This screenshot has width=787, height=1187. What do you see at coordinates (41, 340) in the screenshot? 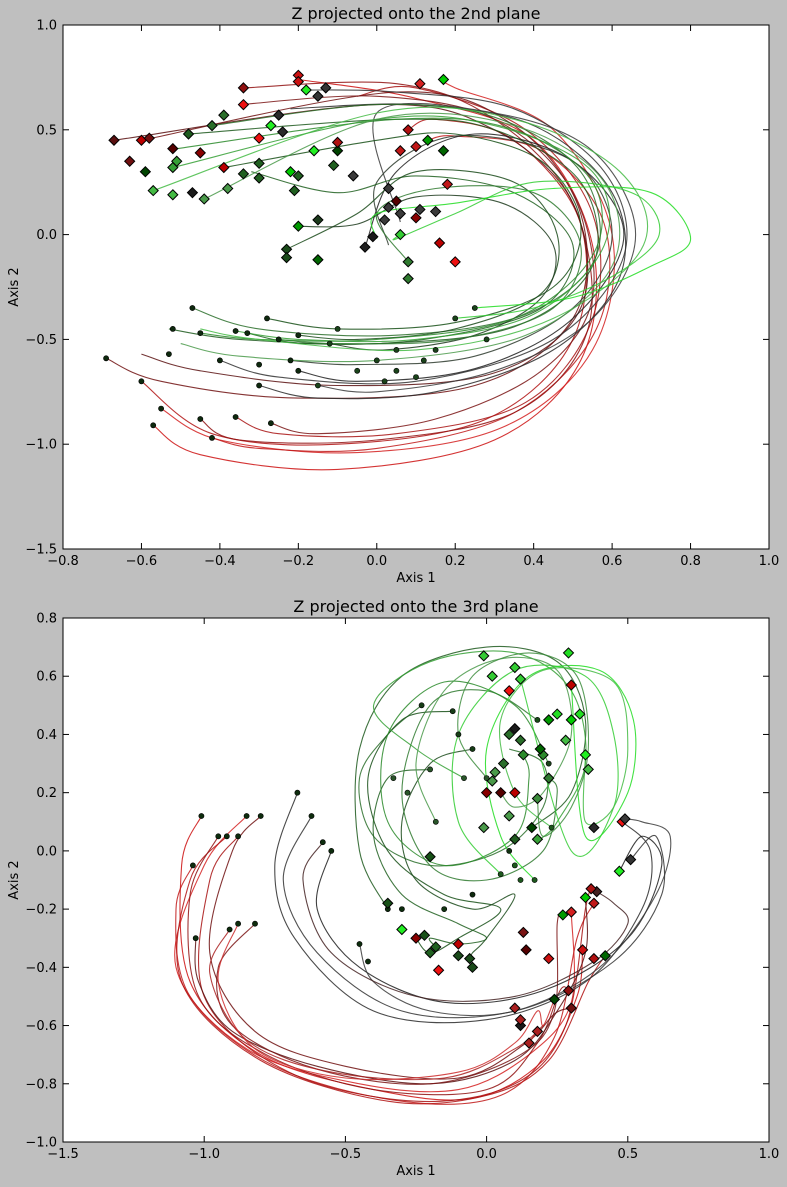
I see `y-tick-label: −0.5` at bounding box center [41, 340].